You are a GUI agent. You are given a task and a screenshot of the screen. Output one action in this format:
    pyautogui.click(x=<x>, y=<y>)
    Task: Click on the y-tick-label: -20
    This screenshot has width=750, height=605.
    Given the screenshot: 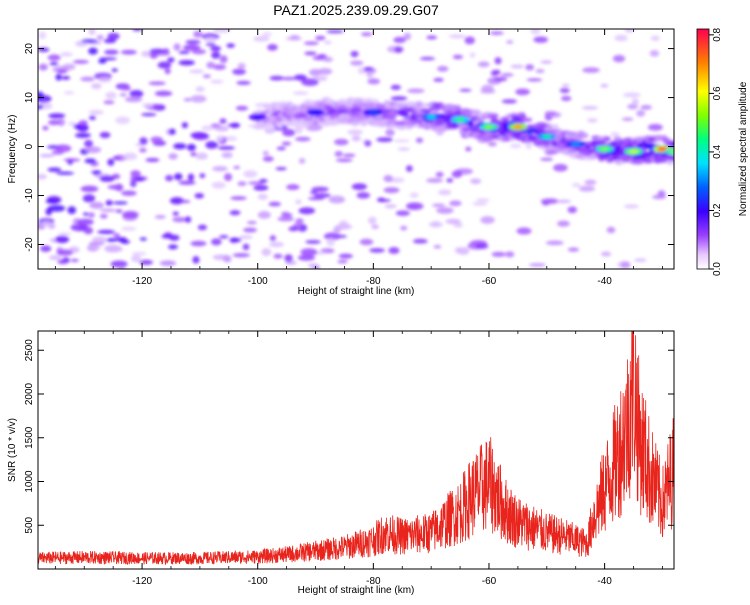 What is the action you would take?
    pyautogui.click(x=29, y=244)
    